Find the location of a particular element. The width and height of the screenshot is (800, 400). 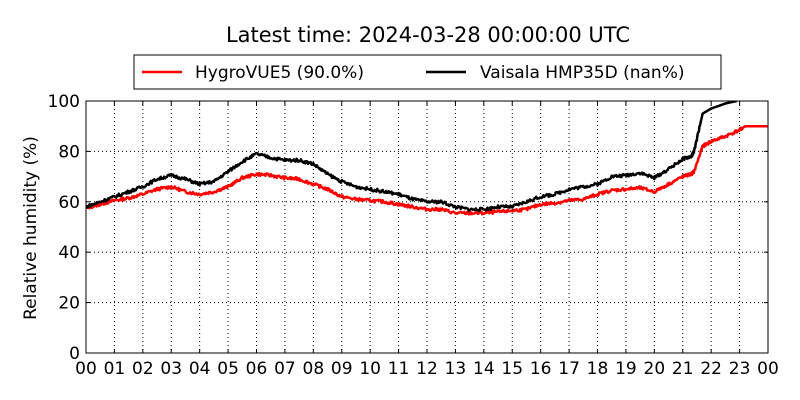

y-tick-label: 100 is located at coordinates (64, 102).